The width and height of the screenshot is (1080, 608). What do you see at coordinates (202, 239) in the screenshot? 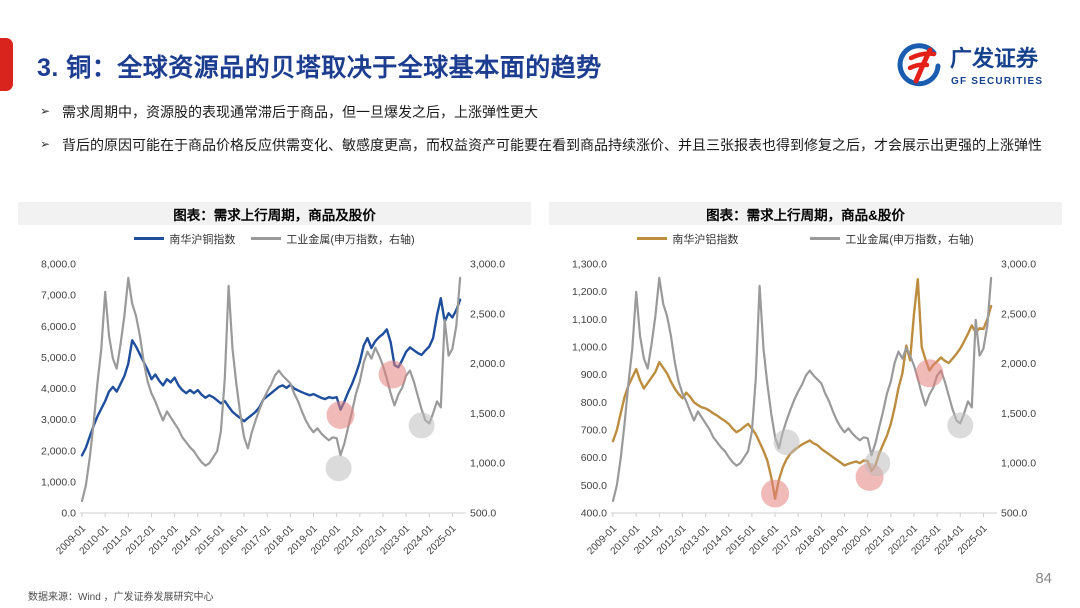
I see `legend-label-copper: 南华沪铜指数` at bounding box center [202, 239].